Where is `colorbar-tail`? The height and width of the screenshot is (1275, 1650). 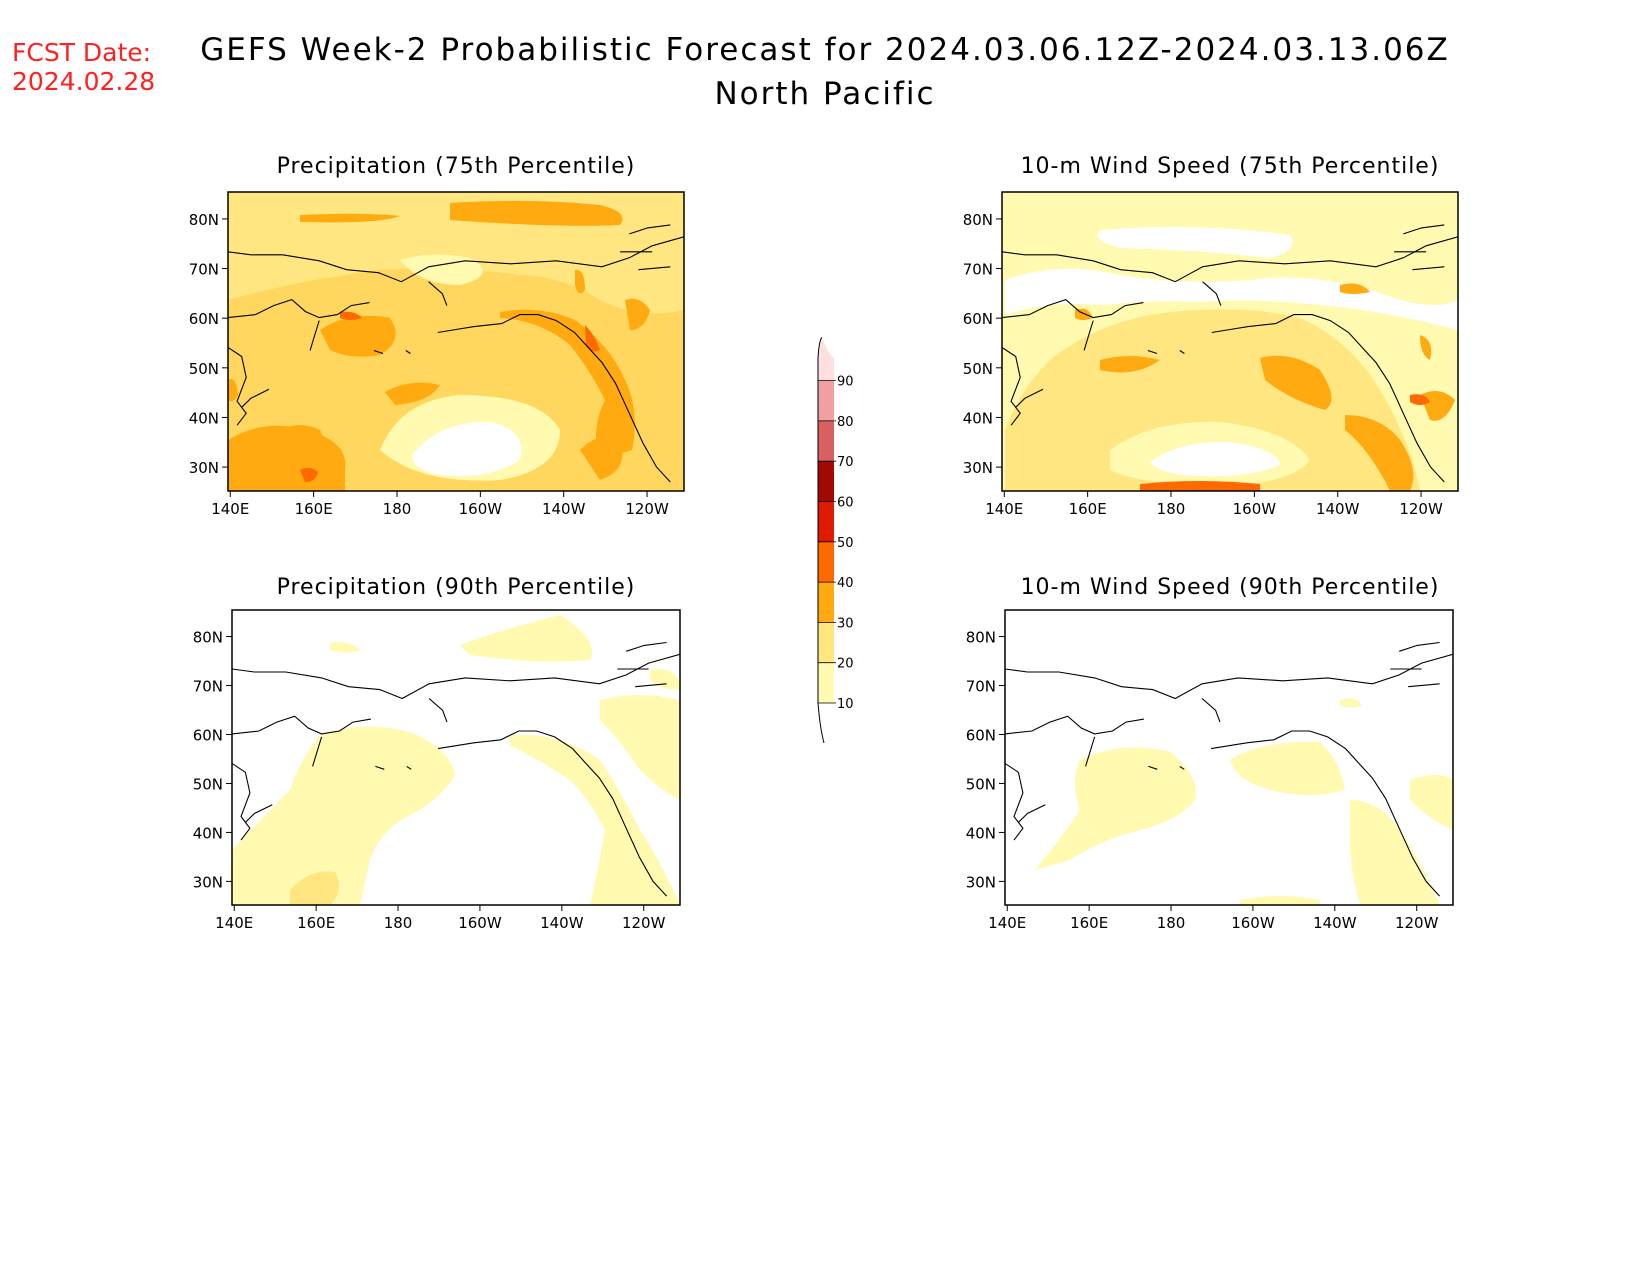 colorbar-tail is located at coordinates (821, 723).